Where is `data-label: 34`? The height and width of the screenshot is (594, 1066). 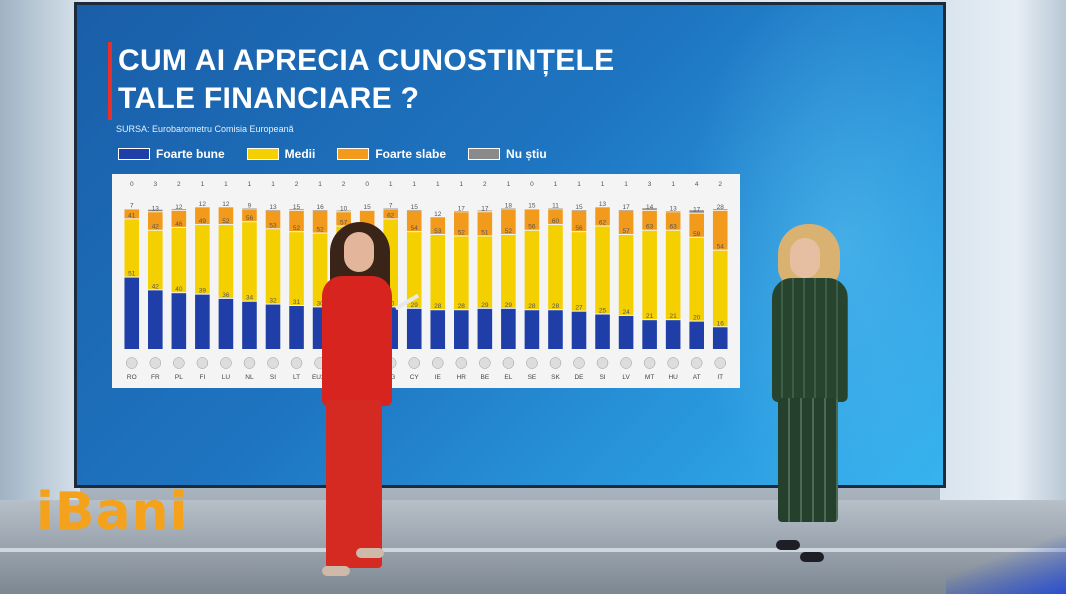
data-label: 34 is located at coordinates (250, 298).